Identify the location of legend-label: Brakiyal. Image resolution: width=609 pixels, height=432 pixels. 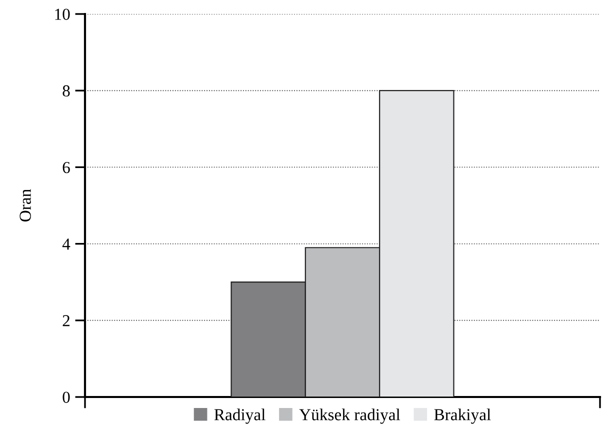
(462, 416).